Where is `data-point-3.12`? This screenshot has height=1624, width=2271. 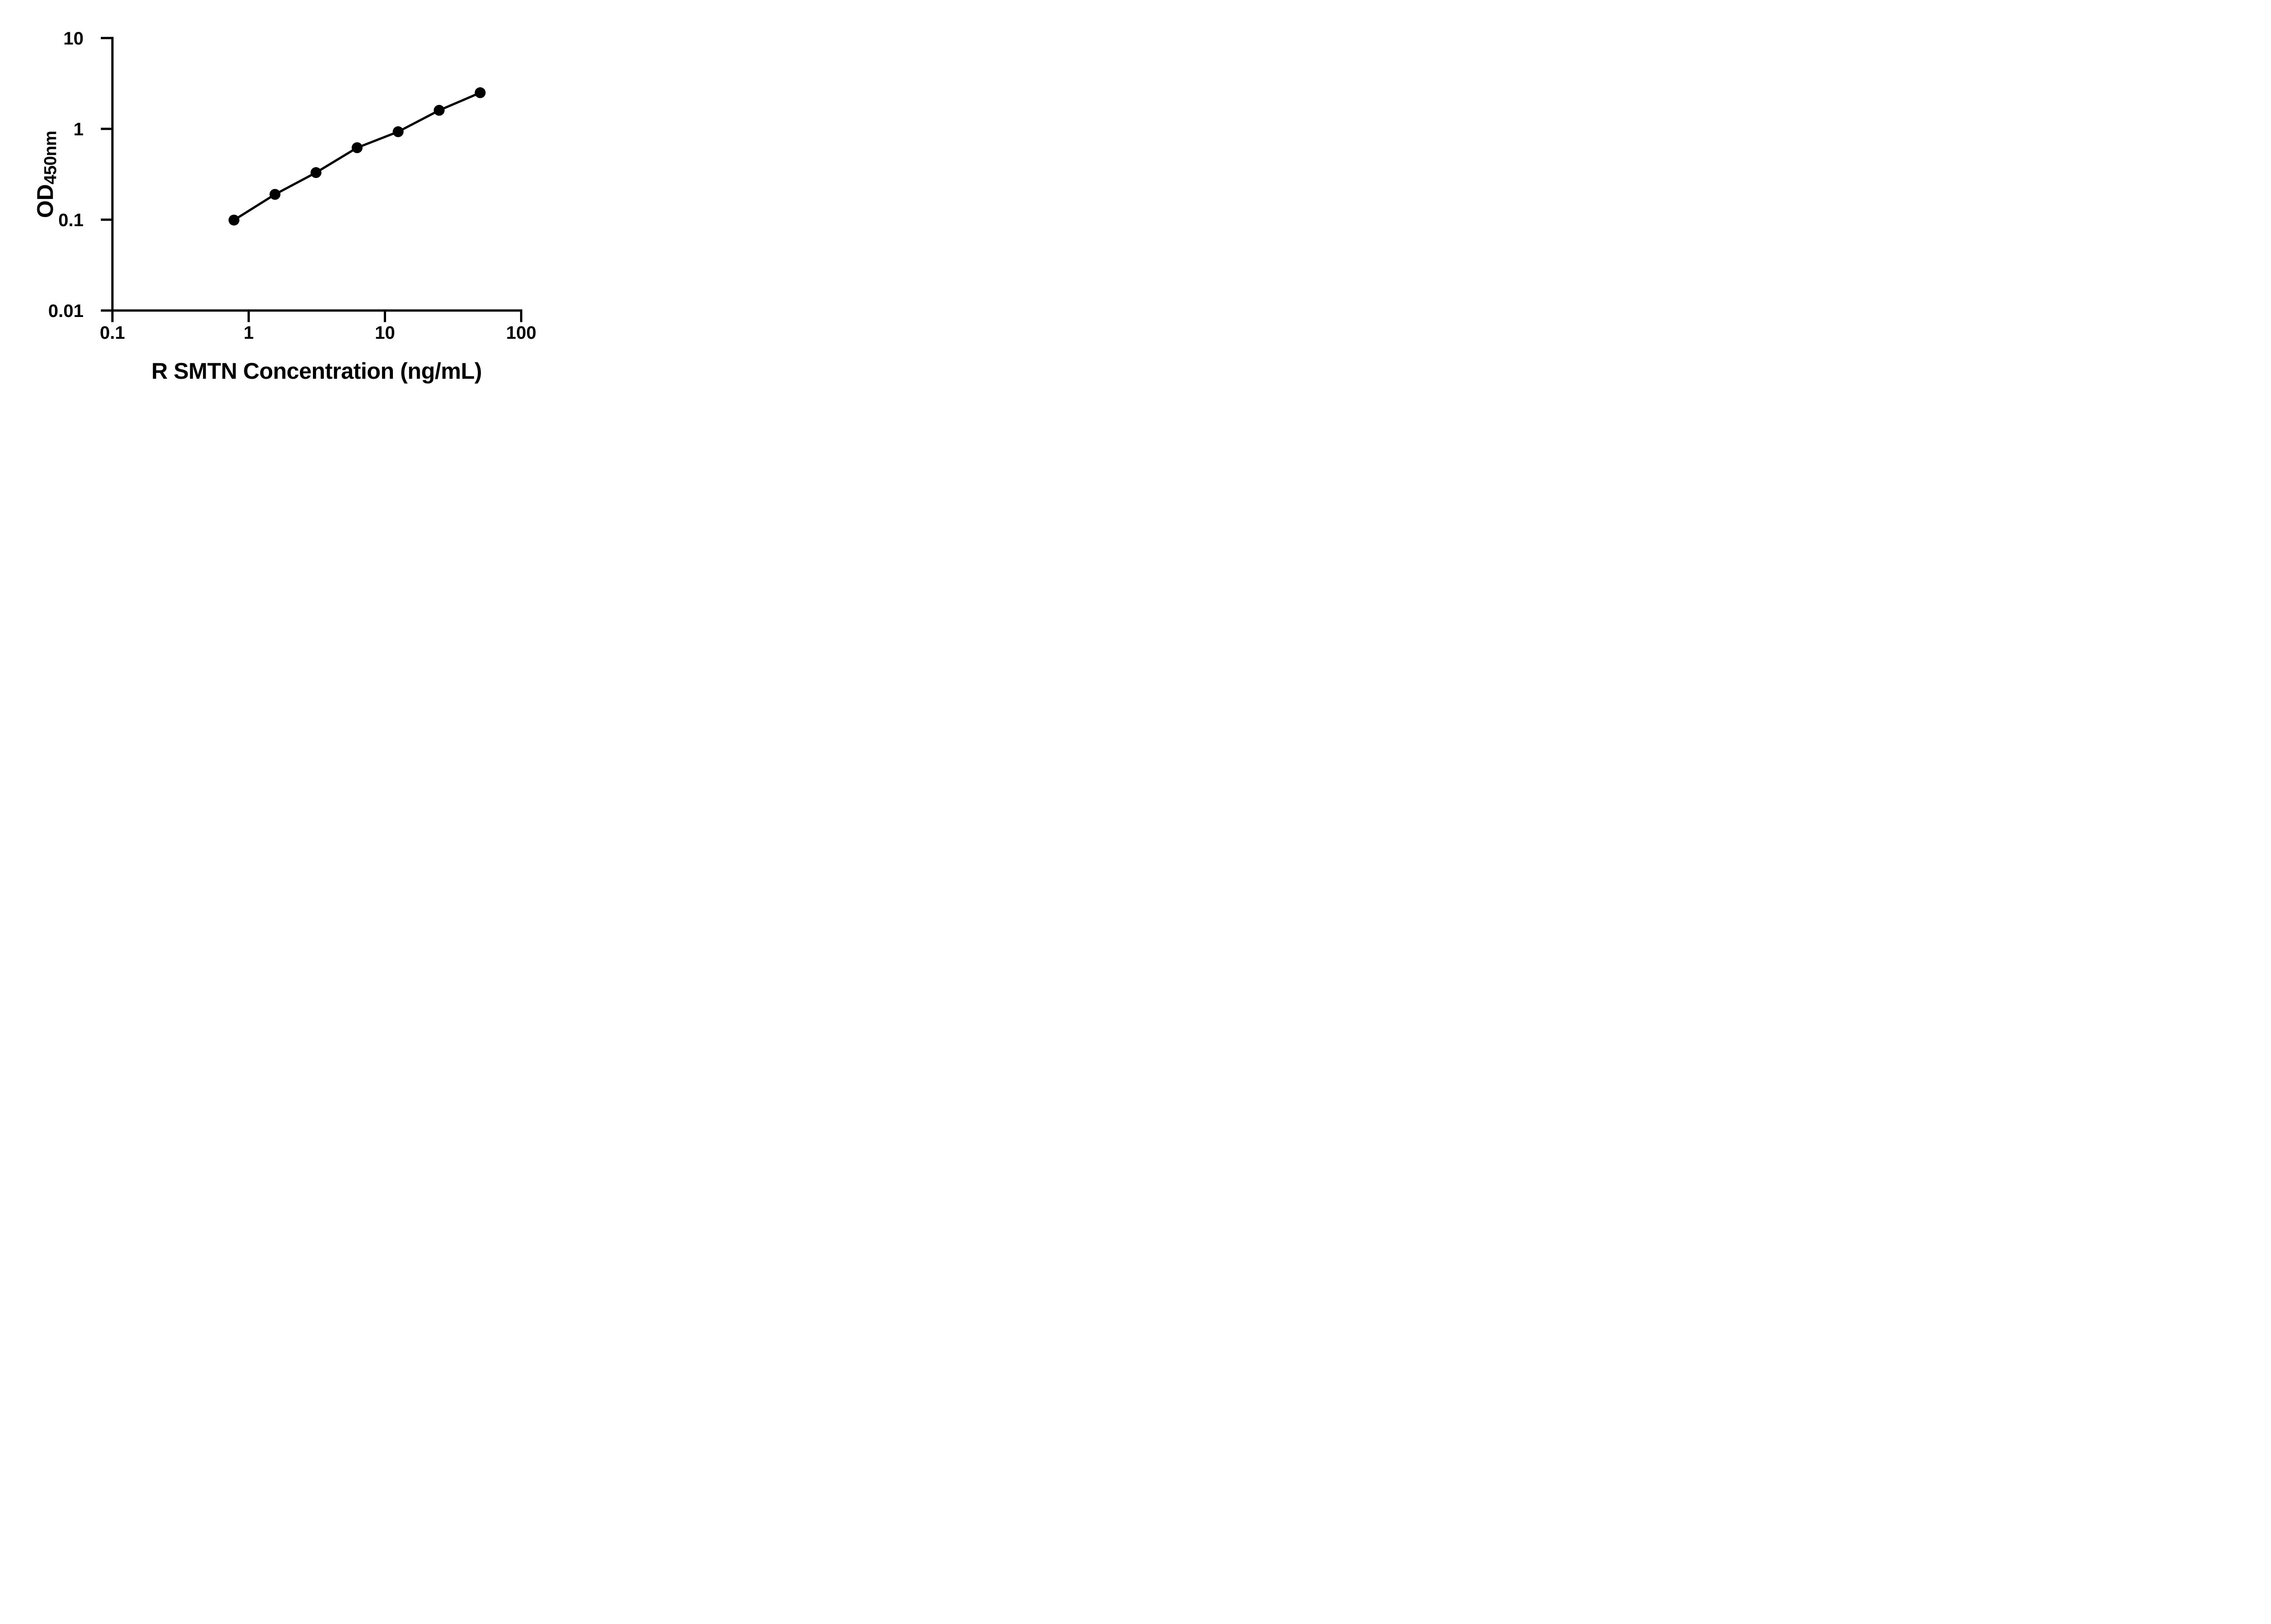
data-point-3.12 is located at coordinates (316, 172).